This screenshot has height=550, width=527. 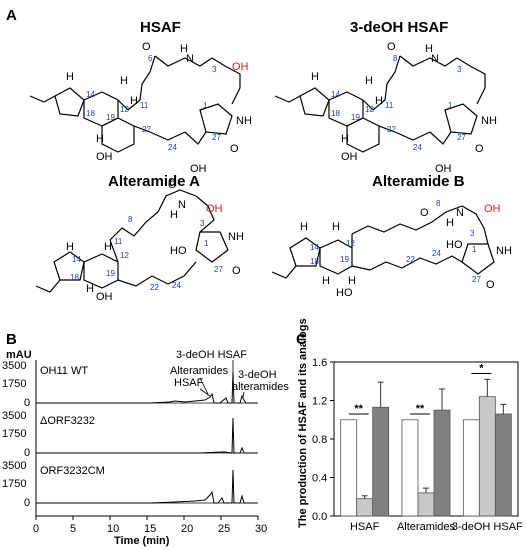 I want to click on atom-label: HO, so click(x=178, y=251).